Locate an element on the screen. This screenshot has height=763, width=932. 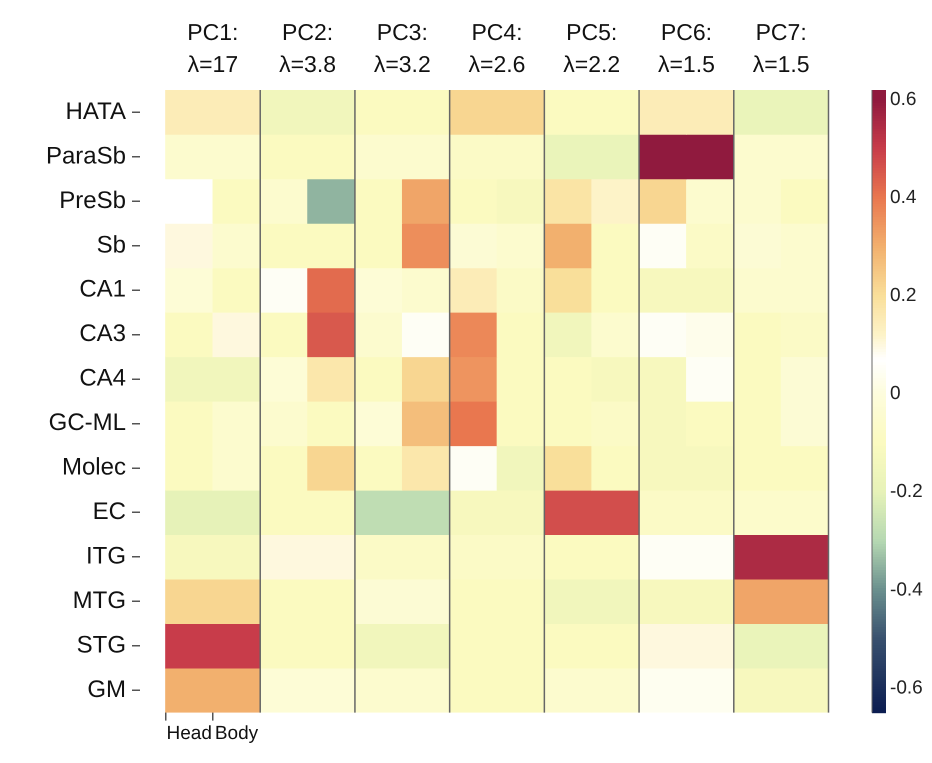
y-tick-label: HATA is located at coordinates (96, 111).